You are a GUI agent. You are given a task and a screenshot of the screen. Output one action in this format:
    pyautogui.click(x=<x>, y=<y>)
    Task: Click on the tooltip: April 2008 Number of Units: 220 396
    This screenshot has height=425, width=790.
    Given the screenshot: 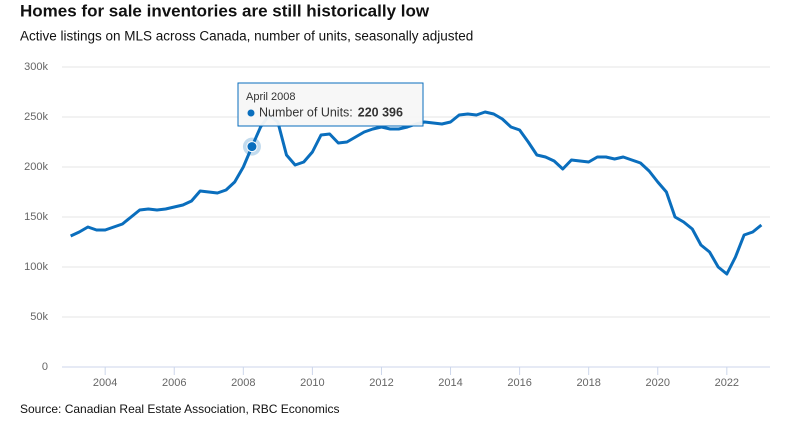 What is the action you would take?
    pyautogui.click(x=330, y=104)
    